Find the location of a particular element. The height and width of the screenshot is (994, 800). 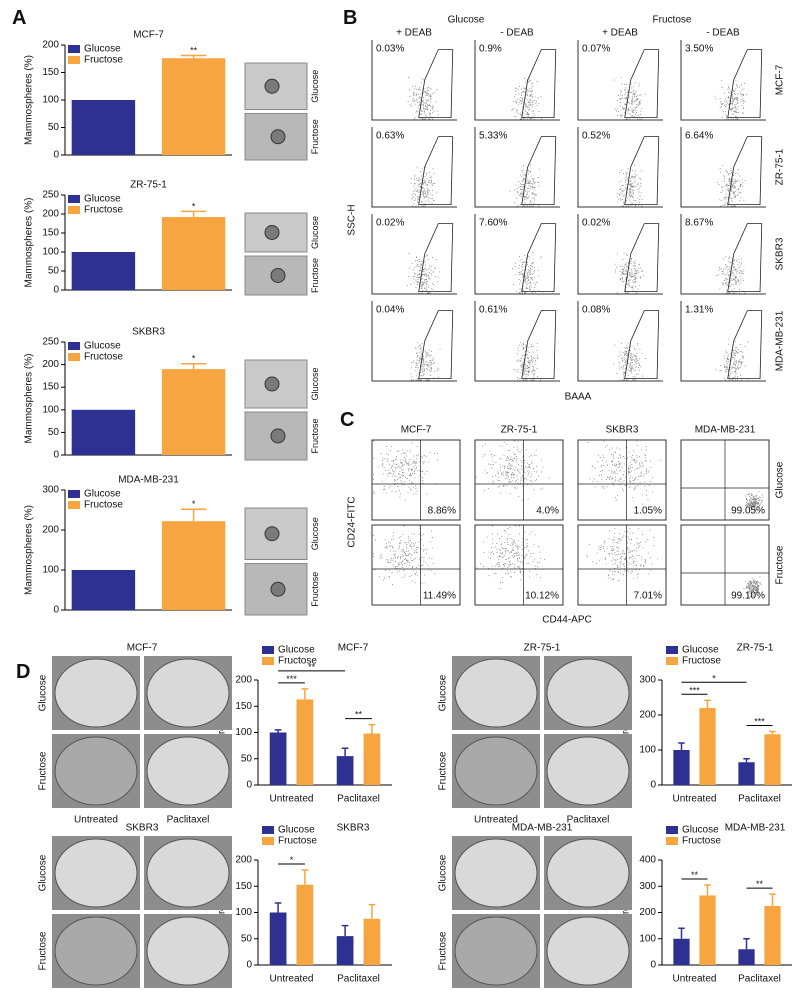

quadrant-percent: 99.10% is located at coordinates (748, 596).